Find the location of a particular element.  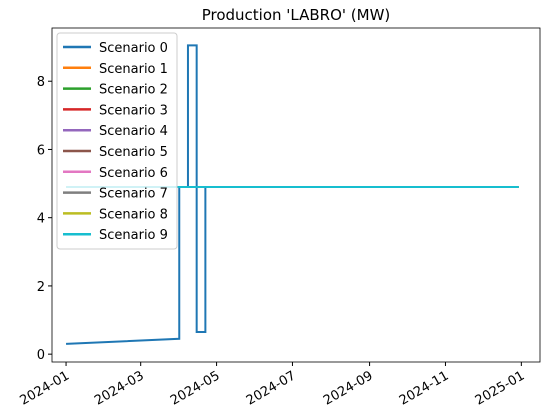

y-tick-label: 8 is located at coordinates (41, 82).